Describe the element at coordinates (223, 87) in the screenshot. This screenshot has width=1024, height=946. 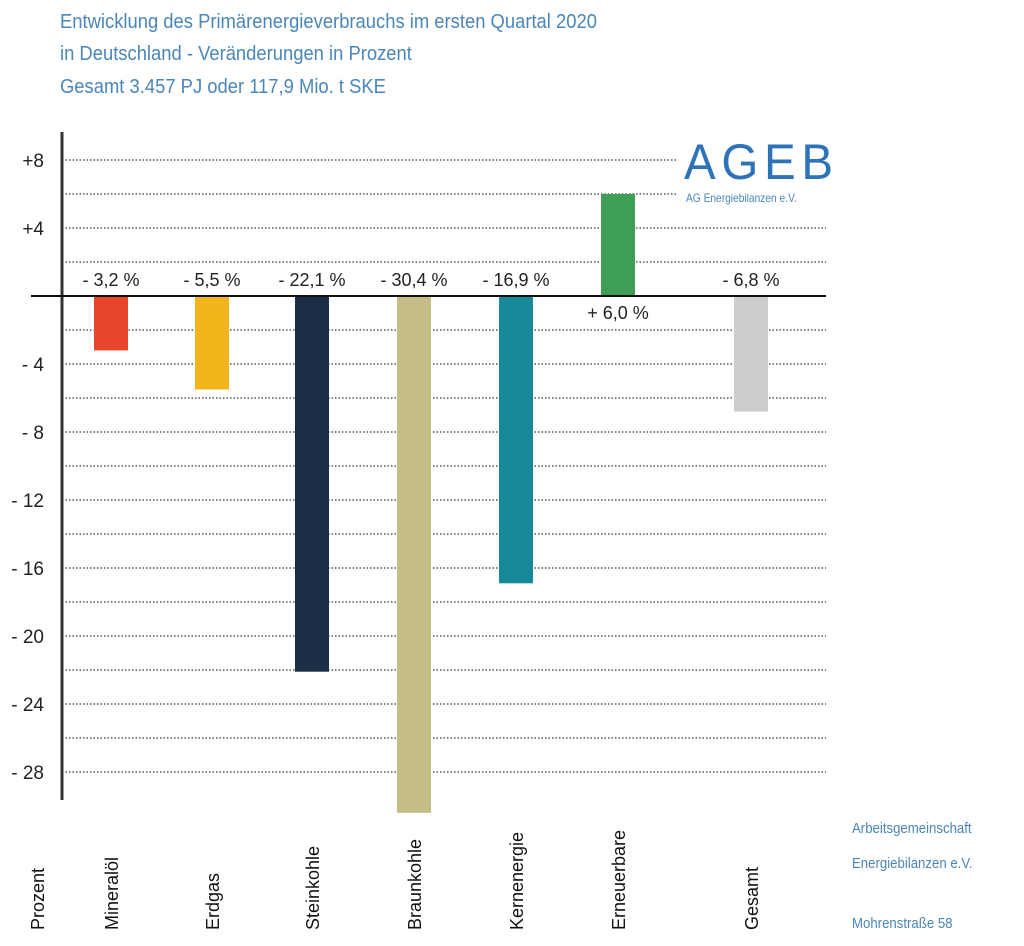
I see `chart-subtitle: Gesamt 3.457 PJ oder 117,9 Mio. t SKE` at that location.